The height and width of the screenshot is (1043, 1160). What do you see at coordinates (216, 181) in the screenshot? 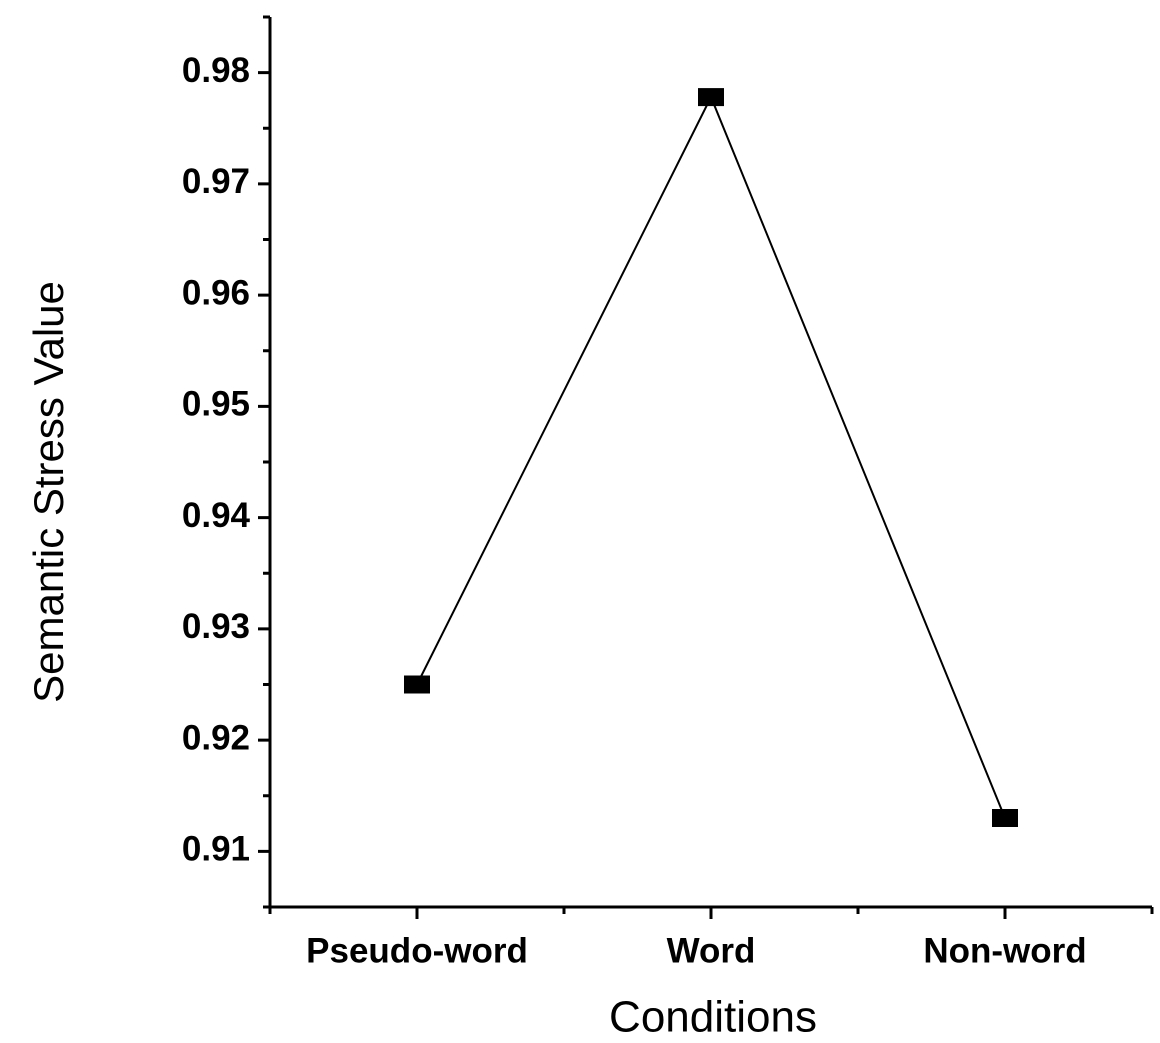
I see `y-tick-label: 0.97` at bounding box center [216, 181].